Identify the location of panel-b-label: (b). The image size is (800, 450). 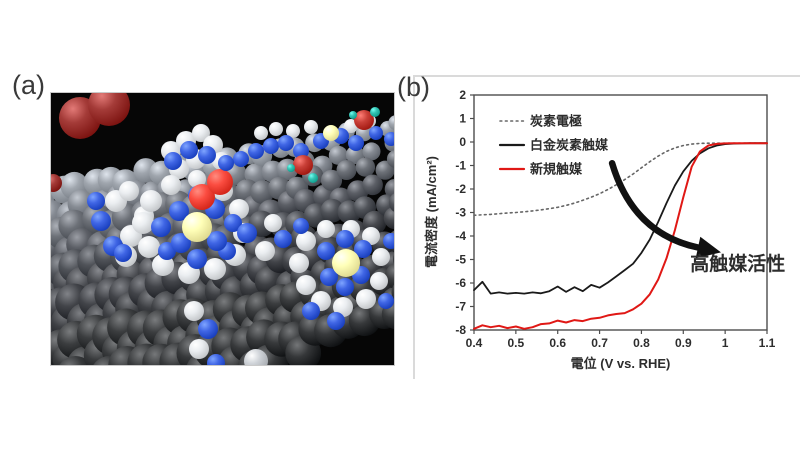
(413, 87).